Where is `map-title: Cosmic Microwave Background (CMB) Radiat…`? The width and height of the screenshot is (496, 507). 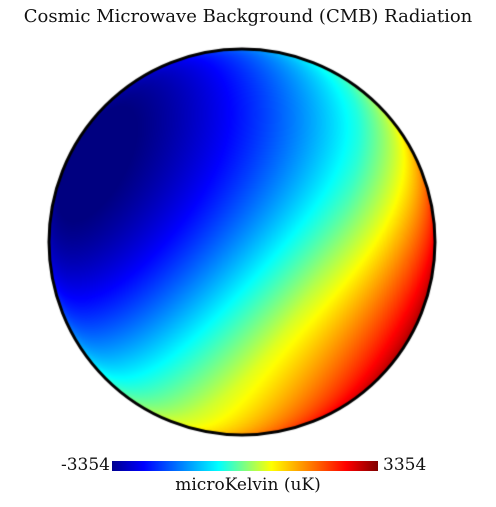 map-title: Cosmic Microwave Background (CMB) Radiat… is located at coordinates (248, 16).